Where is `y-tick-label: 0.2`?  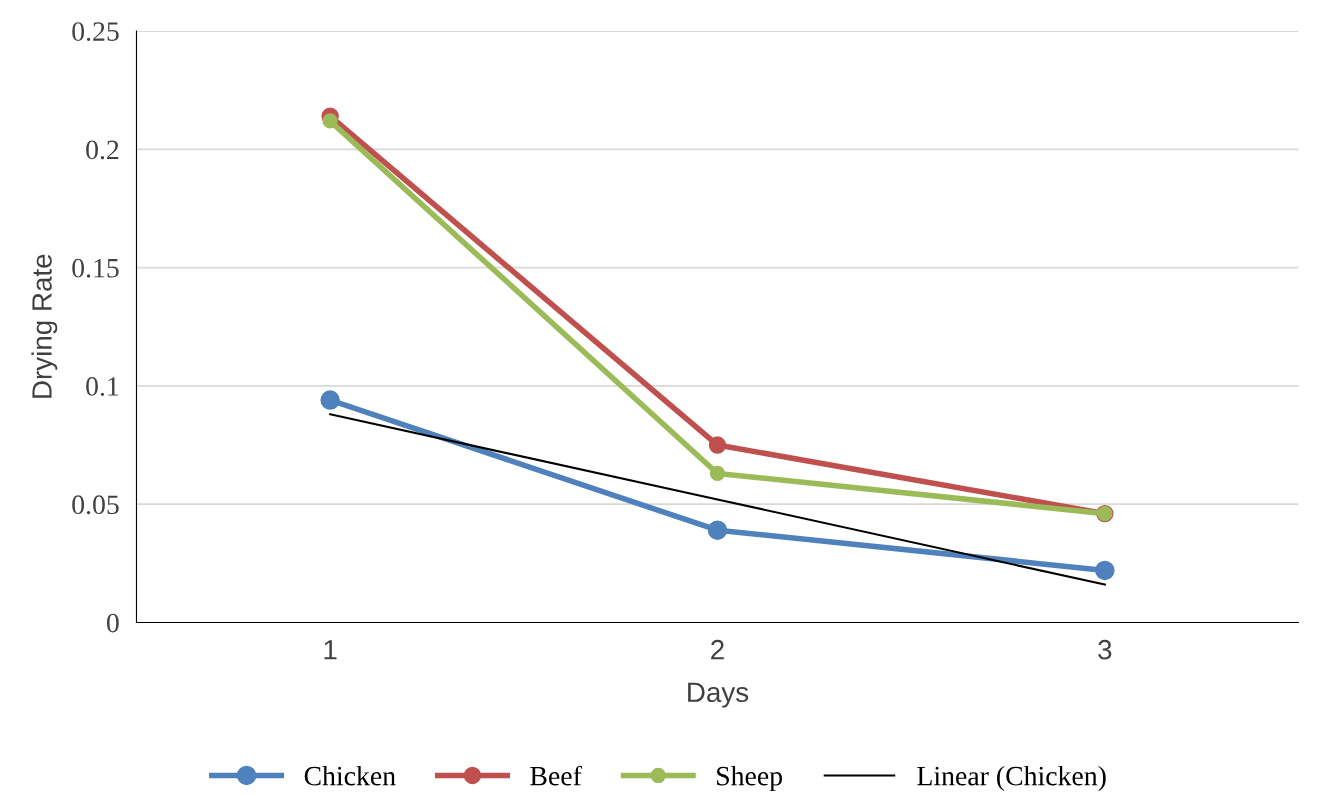
y-tick-label: 0.2 is located at coordinates (102, 150).